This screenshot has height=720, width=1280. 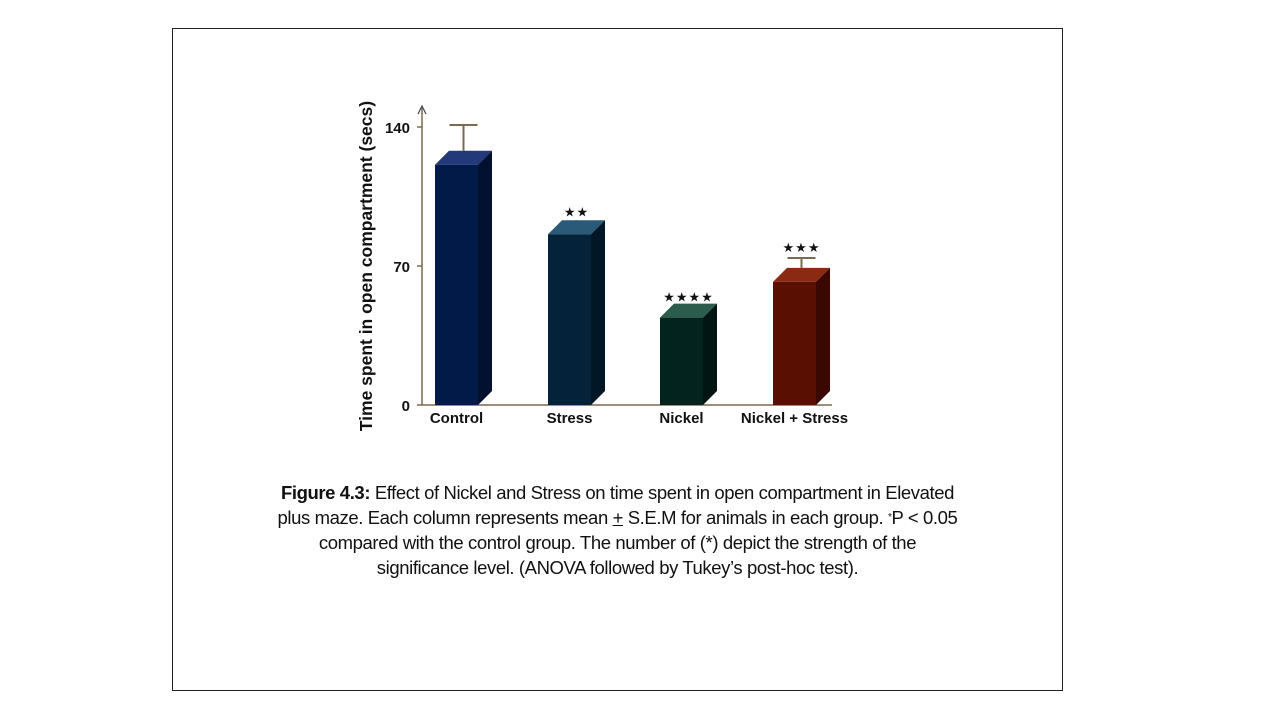 What do you see at coordinates (755, 517) in the screenshot?
I see `caption-text: S.E.M for animals in each group.` at bounding box center [755, 517].